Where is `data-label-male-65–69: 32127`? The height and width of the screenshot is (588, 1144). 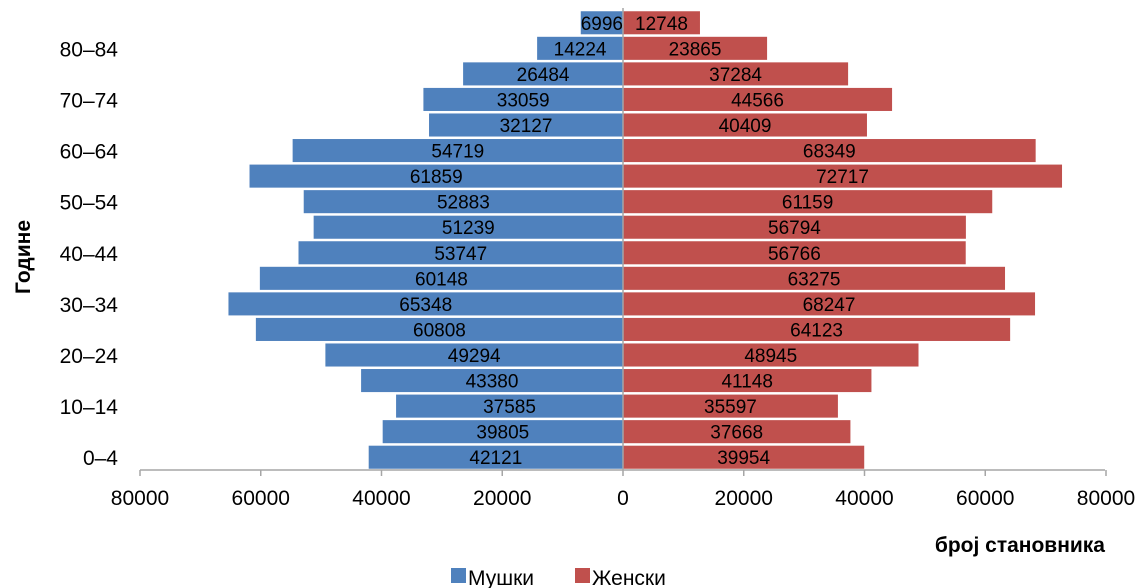
data-label-male-65–69: 32127 is located at coordinates (526, 126).